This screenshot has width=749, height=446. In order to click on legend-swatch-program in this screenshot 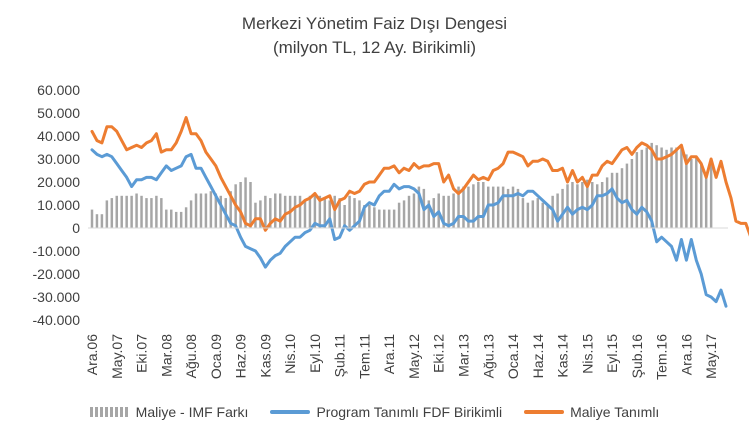, I will do `click(290, 412)`.